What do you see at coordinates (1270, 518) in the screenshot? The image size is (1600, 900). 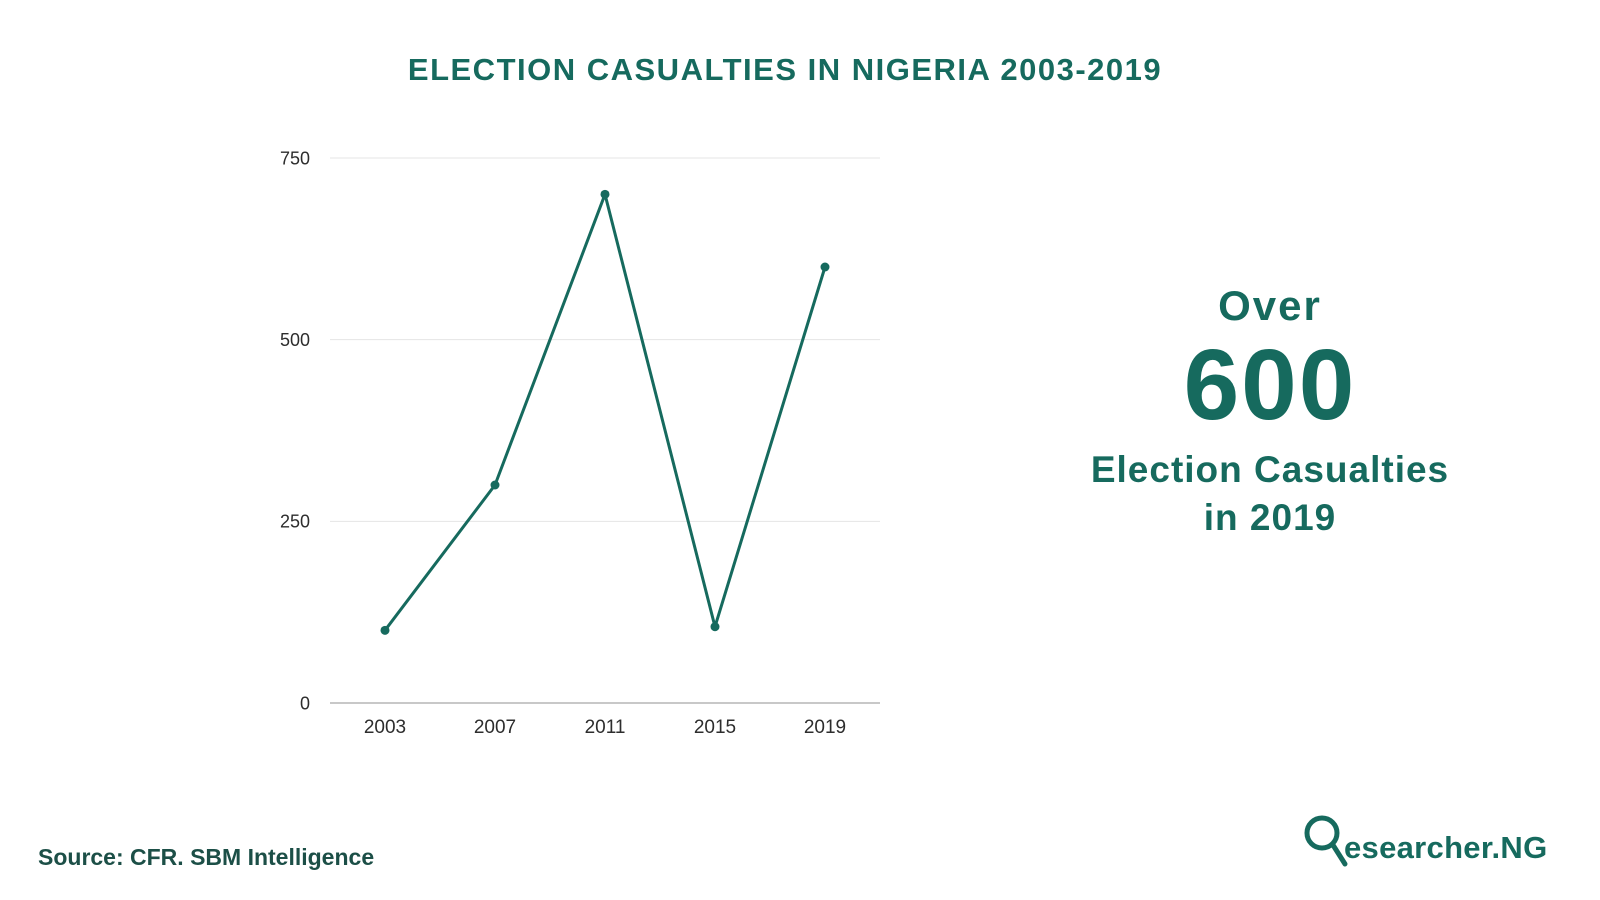 I see `callout-caption-2: in 2019` at bounding box center [1270, 518].